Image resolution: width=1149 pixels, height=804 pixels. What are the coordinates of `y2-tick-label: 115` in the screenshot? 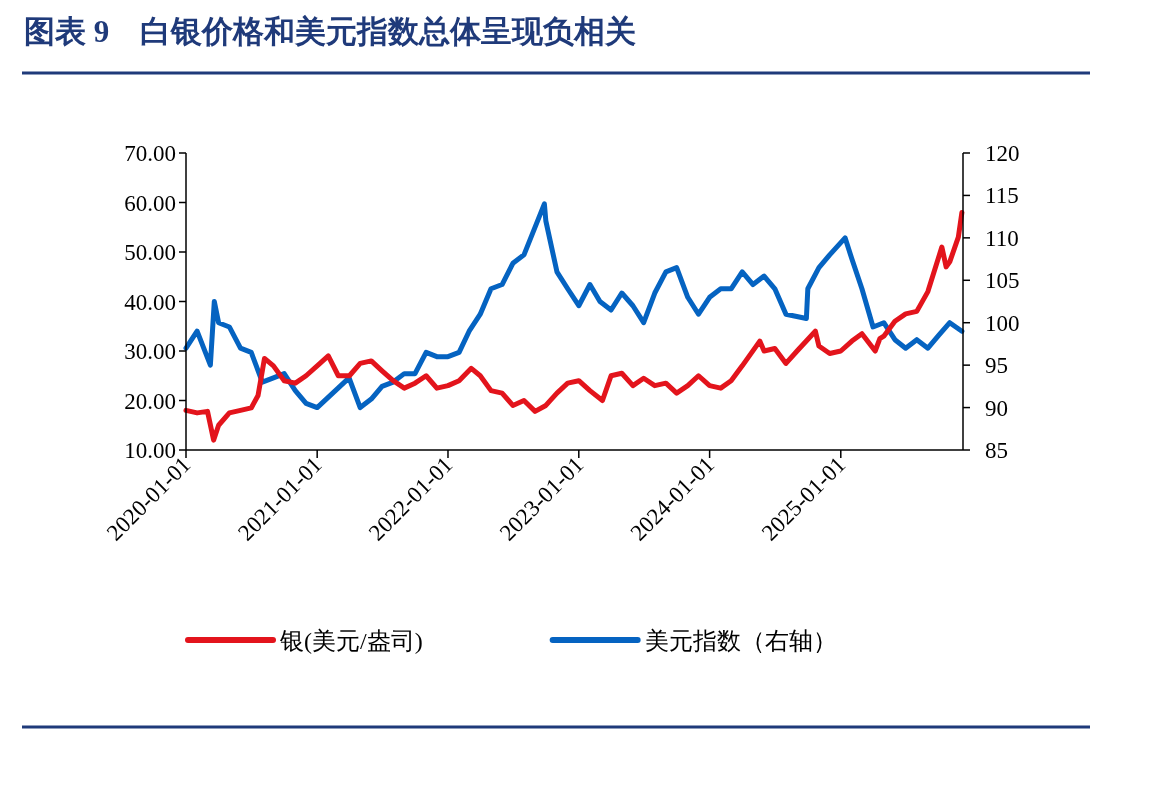 It's located at (1002, 196).